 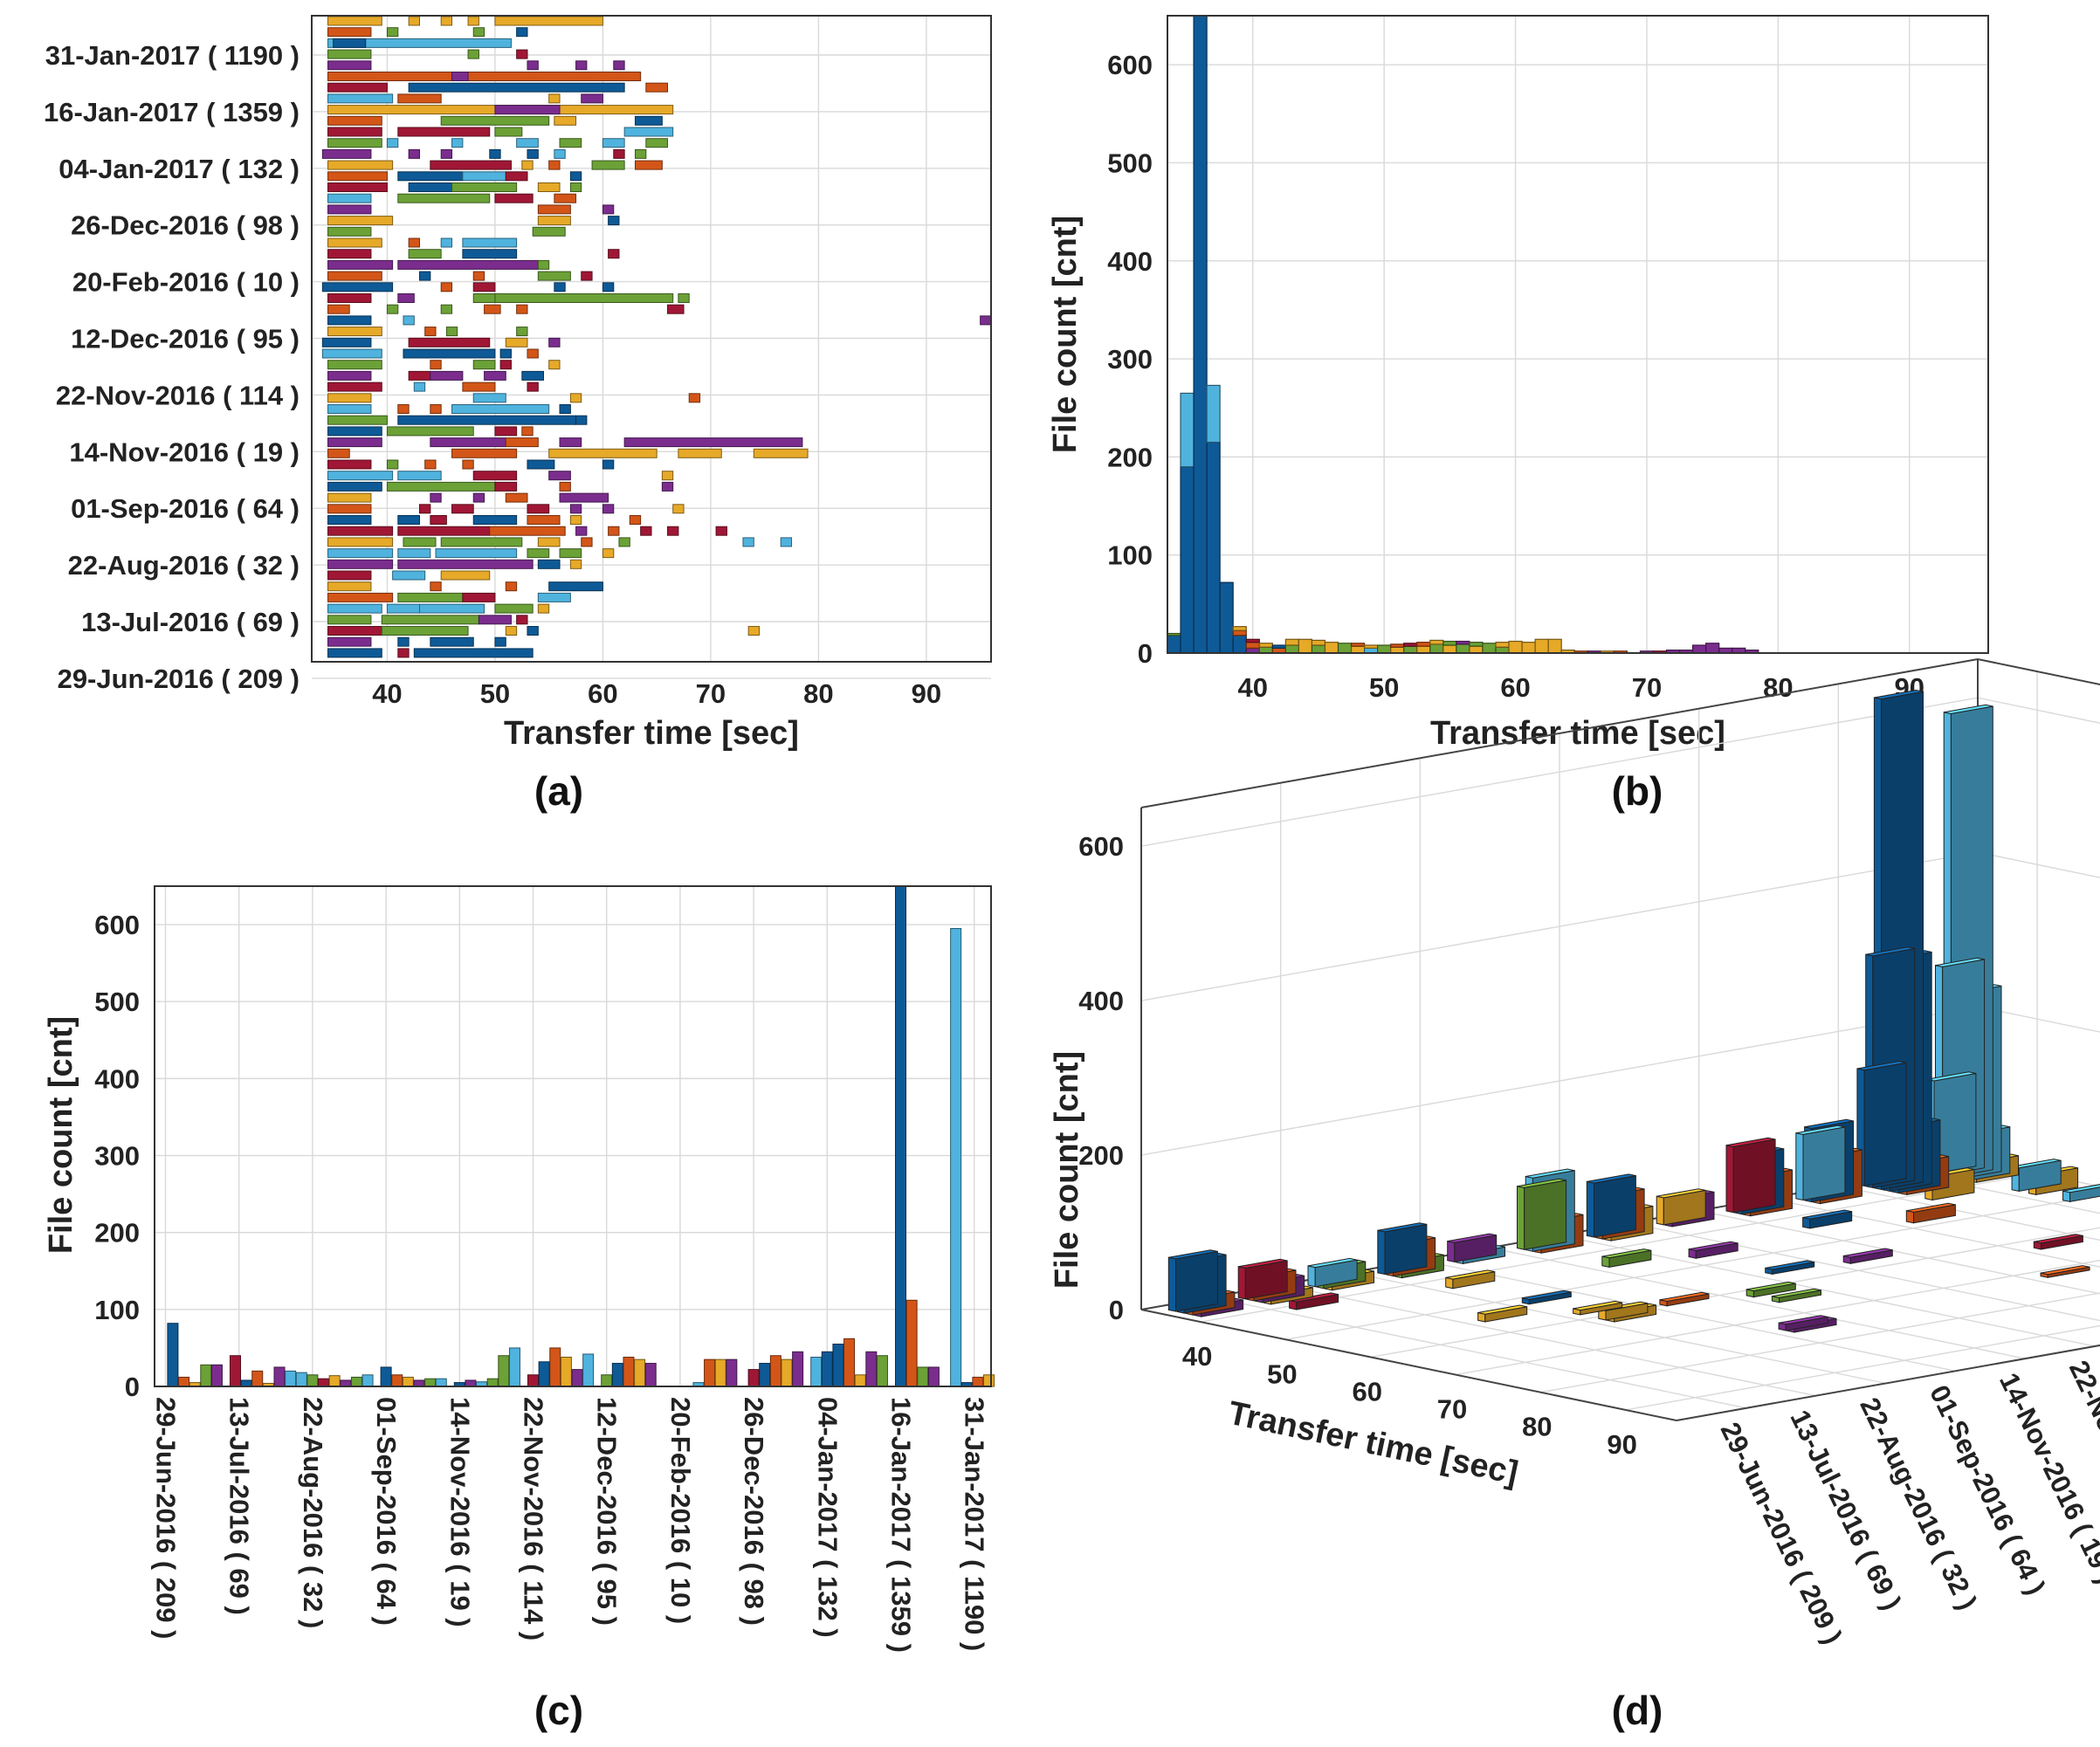 What do you see at coordinates (61, 1135) in the screenshot?
I see `panel-c-ylabel: File count [cnt]` at bounding box center [61, 1135].